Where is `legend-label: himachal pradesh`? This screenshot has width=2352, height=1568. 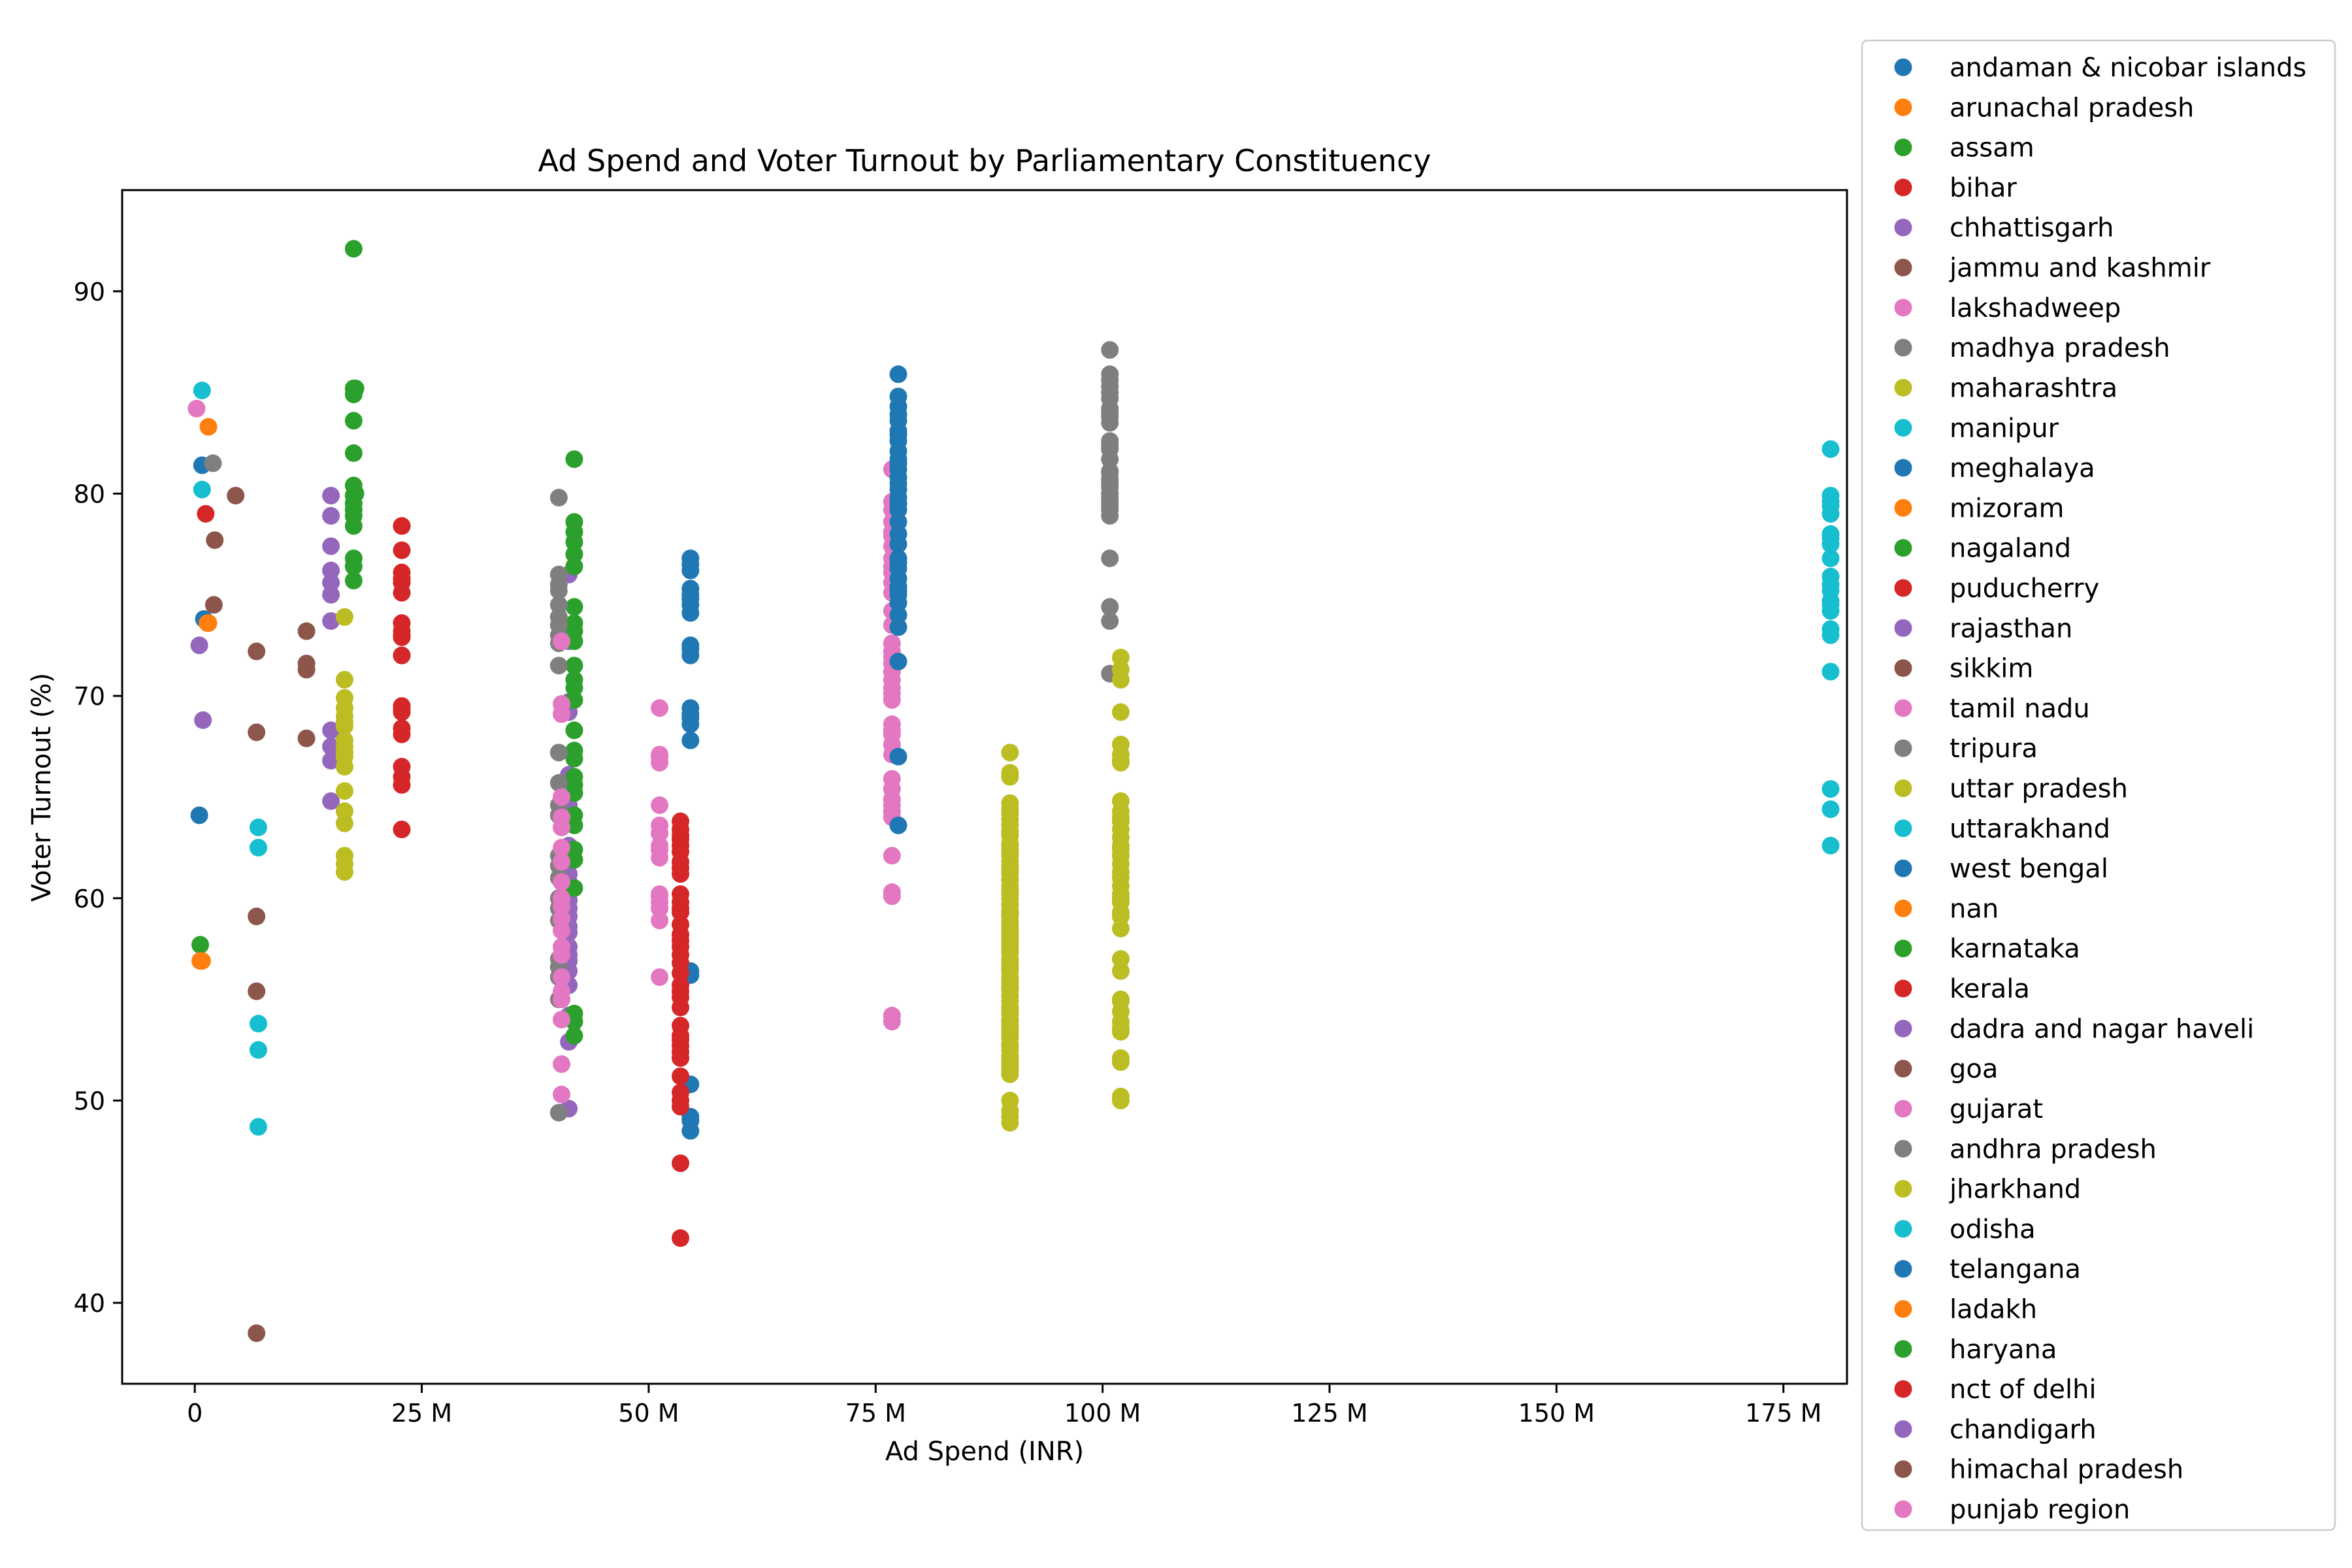
legend-label: himachal pradesh is located at coordinates (2066, 1470).